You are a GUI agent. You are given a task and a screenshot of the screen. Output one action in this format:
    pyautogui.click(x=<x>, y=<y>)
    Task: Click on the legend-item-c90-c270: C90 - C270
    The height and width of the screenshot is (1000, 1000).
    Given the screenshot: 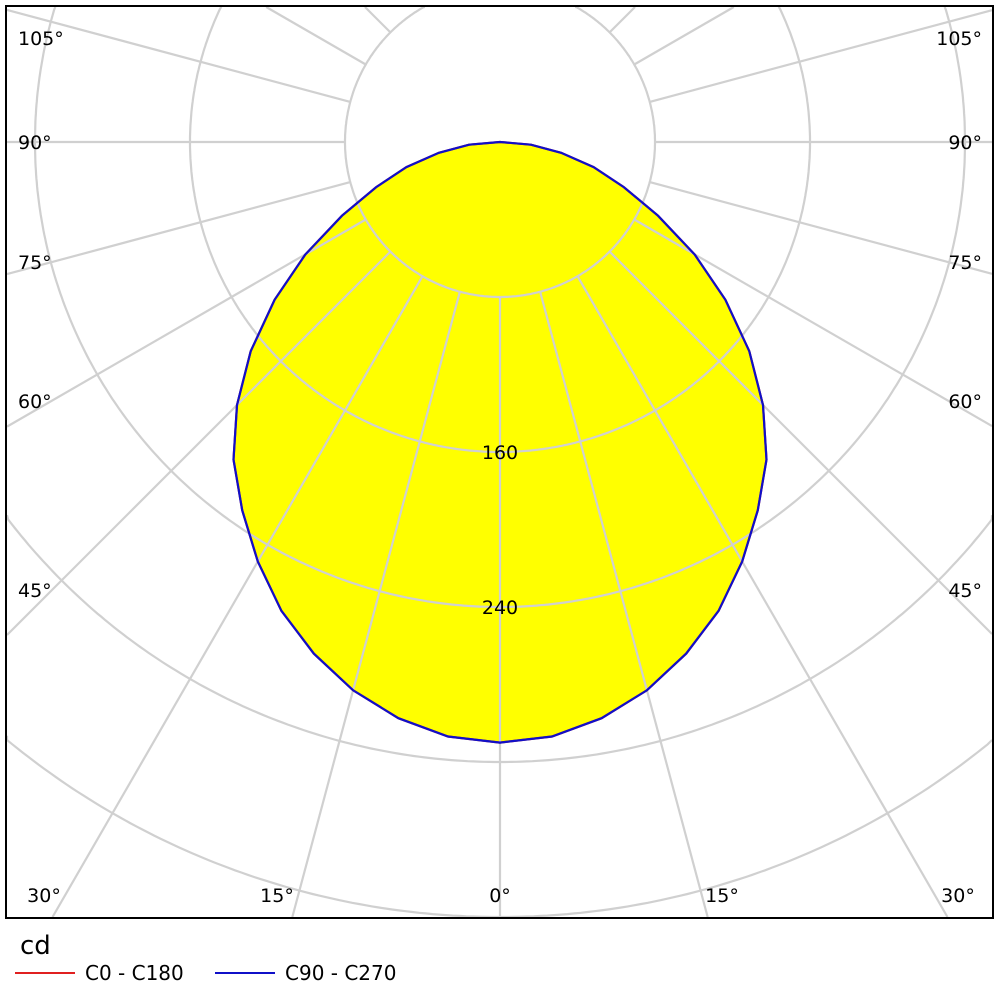 What is the action you would take?
    pyautogui.click(x=305, y=973)
    